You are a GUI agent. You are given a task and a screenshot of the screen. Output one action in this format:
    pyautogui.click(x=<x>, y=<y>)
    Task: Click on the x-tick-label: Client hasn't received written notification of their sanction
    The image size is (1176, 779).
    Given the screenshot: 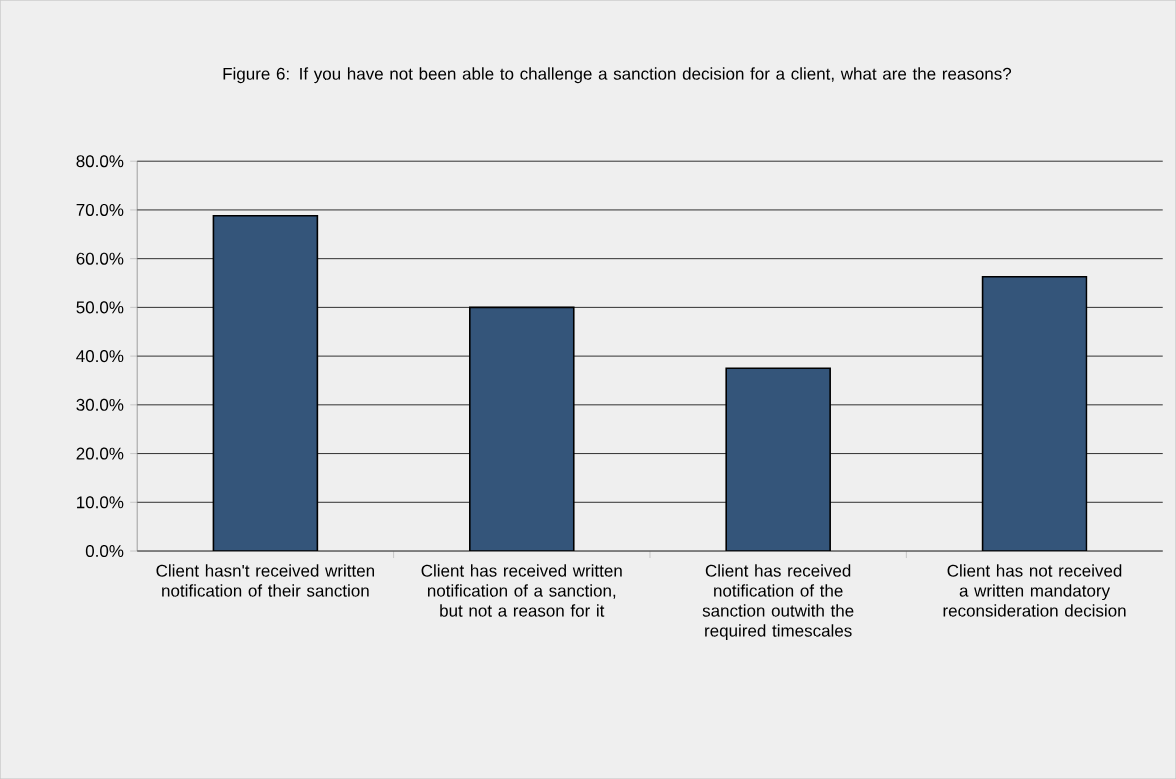 What is the action you would take?
    pyautogui.click(x=265, y=580)
    